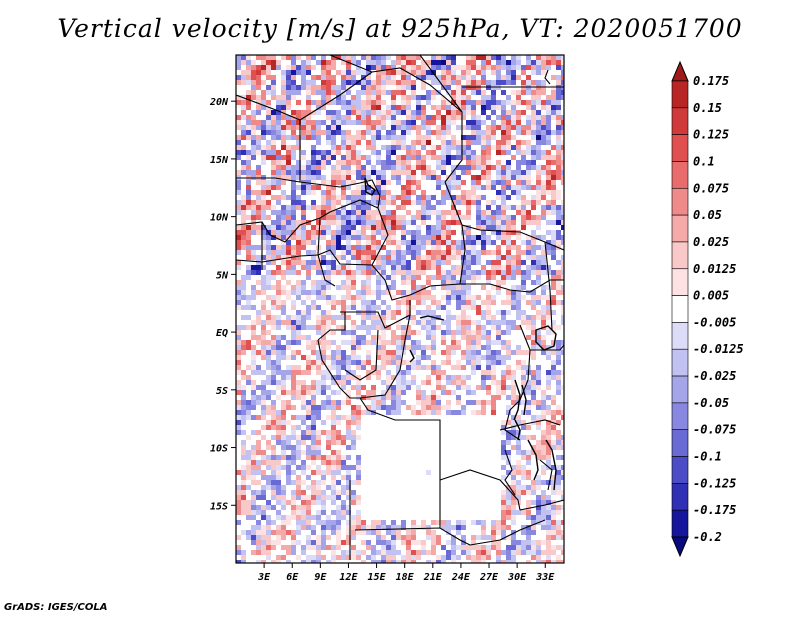  What do you see at coordinates (461, 577) in the screenshot?
I see `x-tick-label: 24E` at bounding box center [461, 577].